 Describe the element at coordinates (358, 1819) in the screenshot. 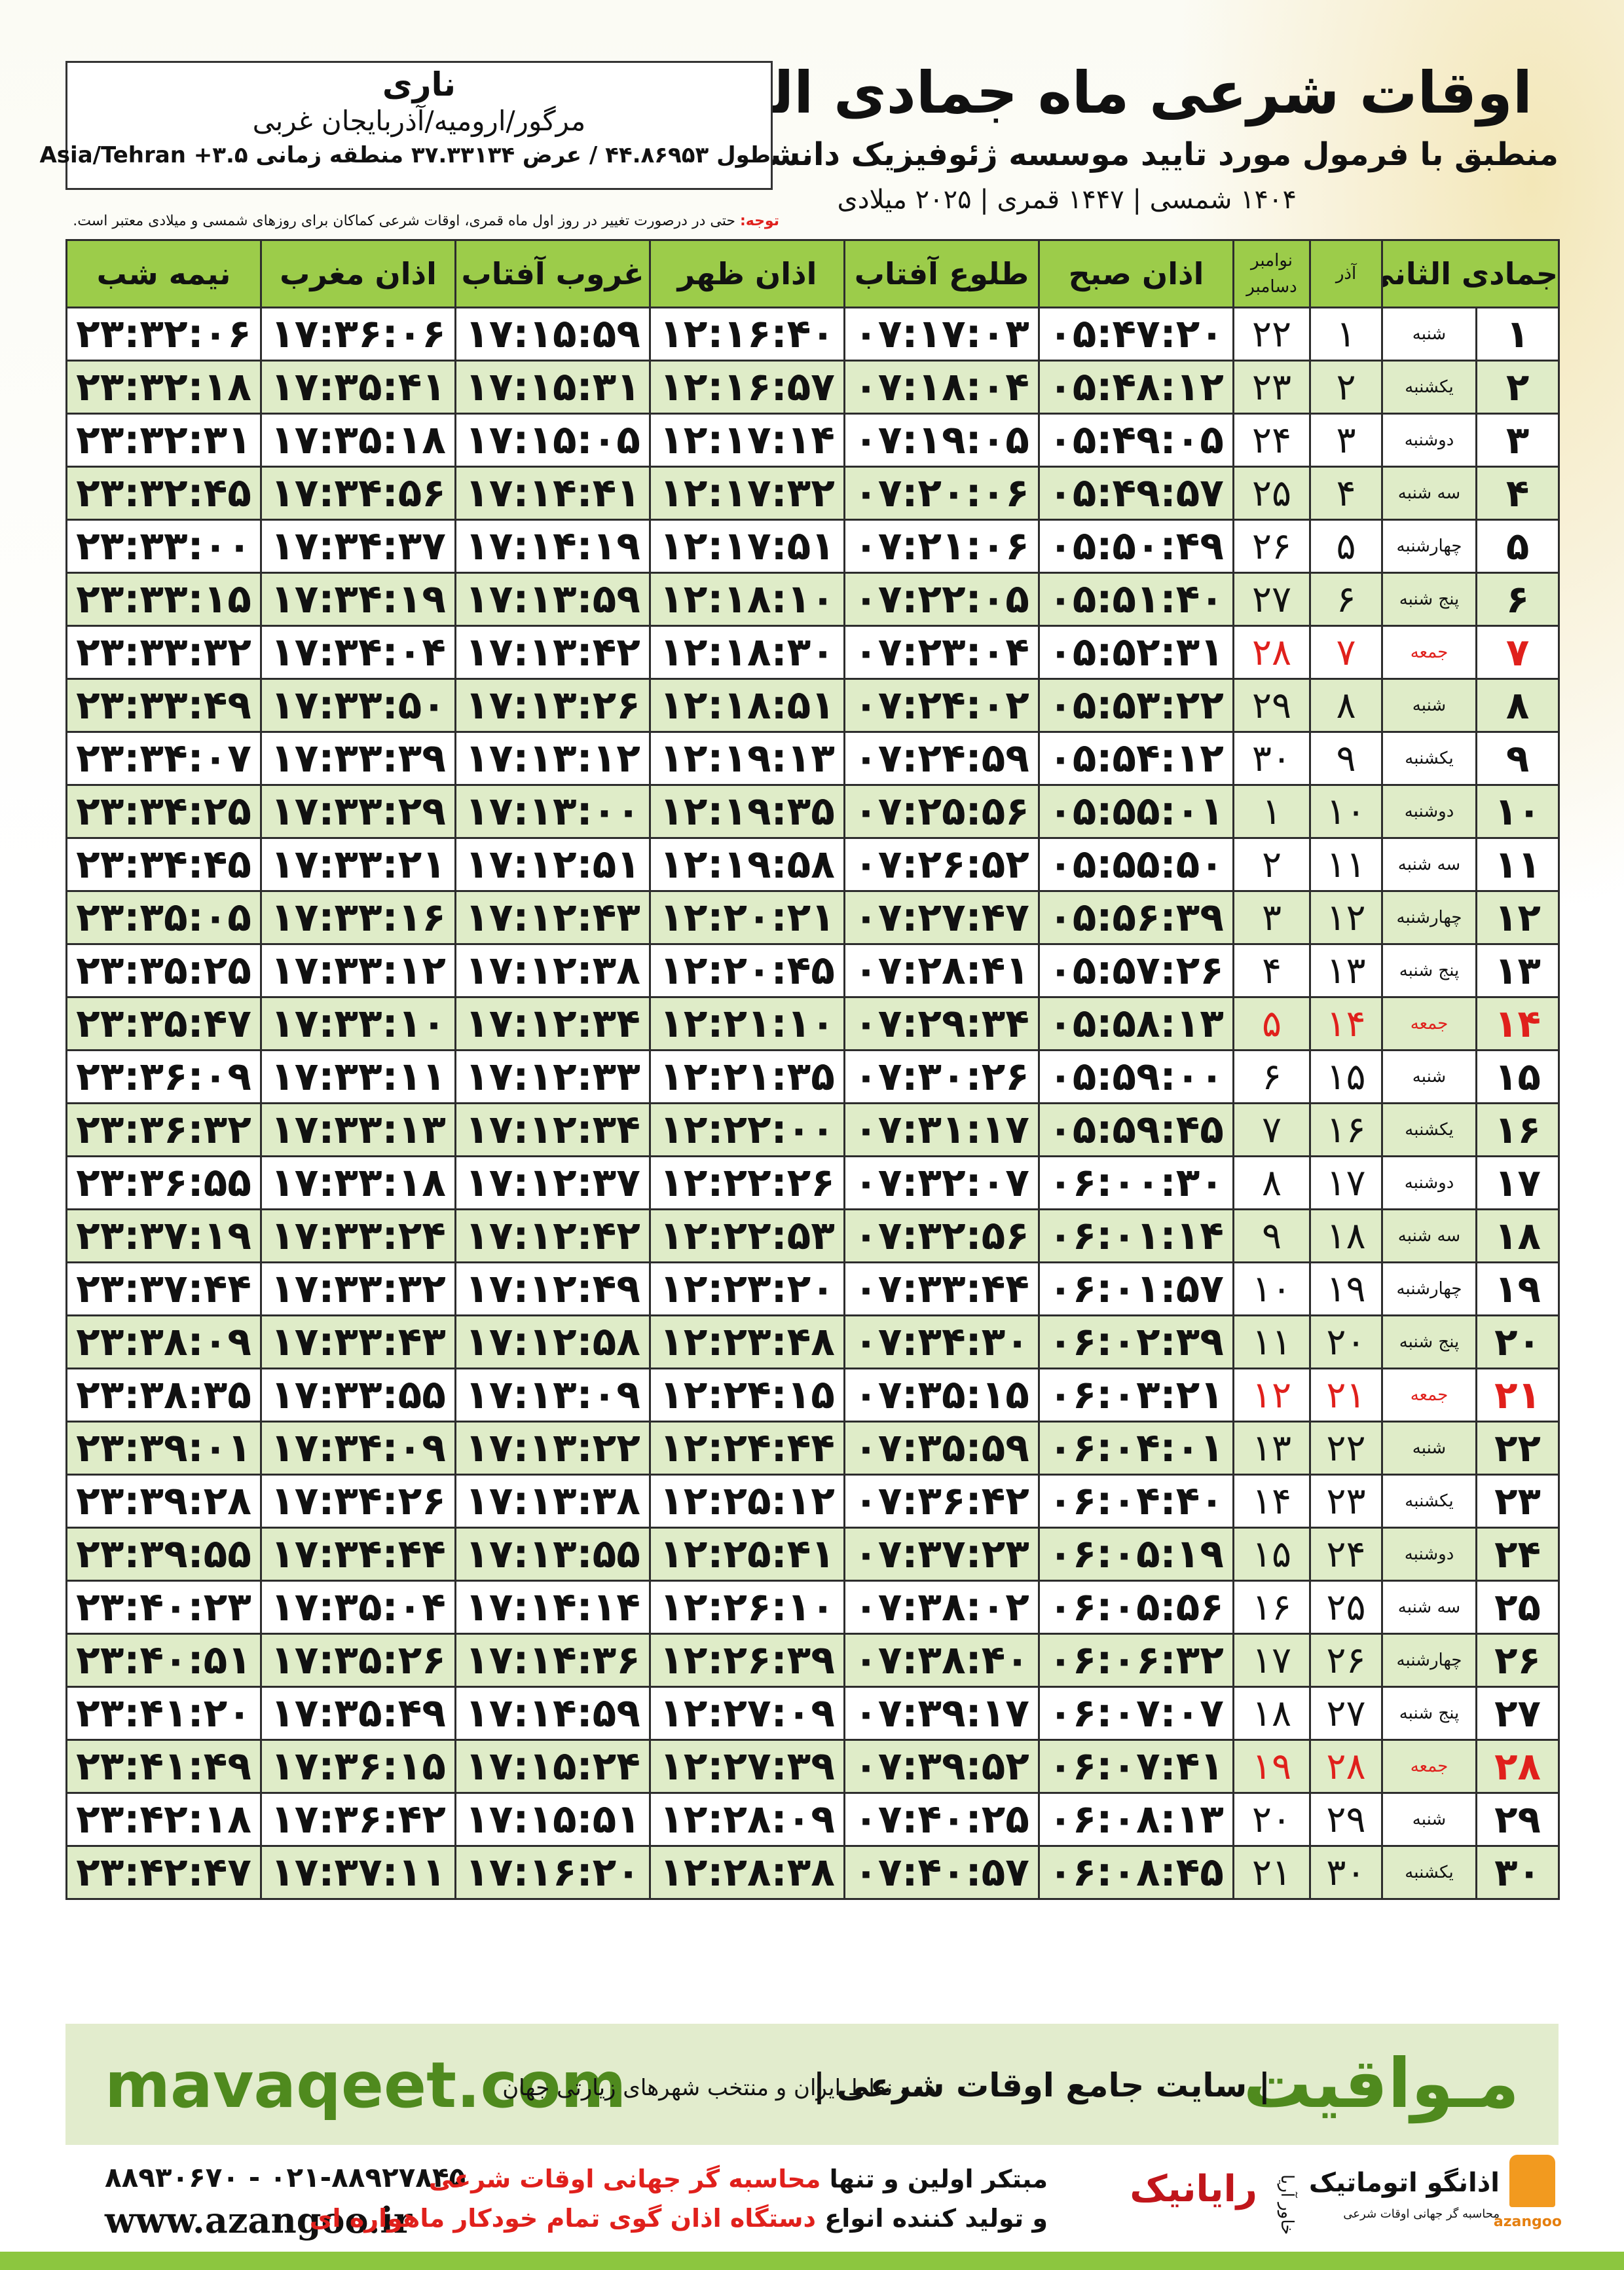

I see `time: ۱۷:۳۶:۴۲` at that location.